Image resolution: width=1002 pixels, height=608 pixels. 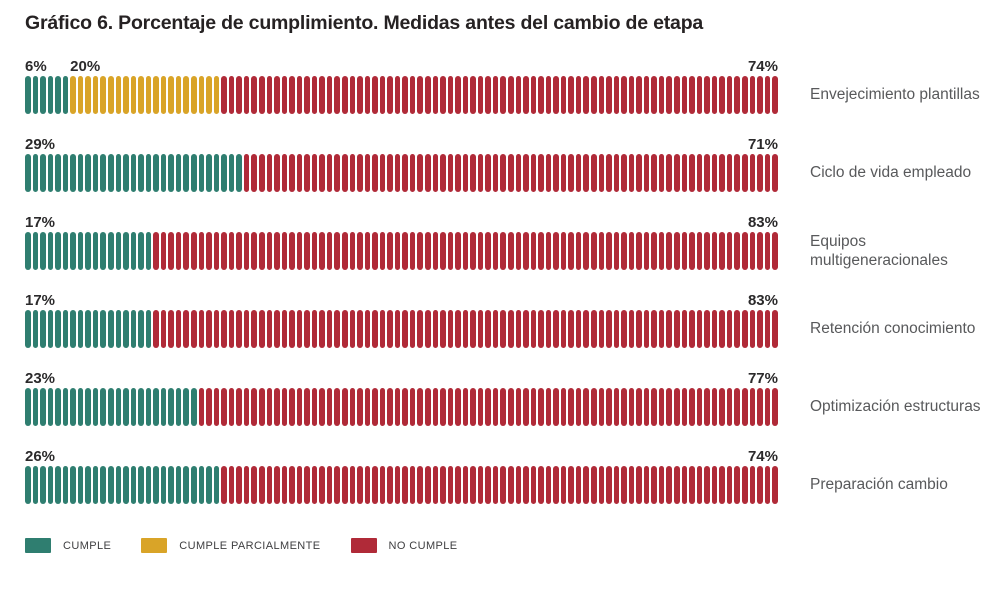 What do you see at coordinates (40, 300) in the screenshot?
I see `value-label: 17%` at bounding box center [40, 300].